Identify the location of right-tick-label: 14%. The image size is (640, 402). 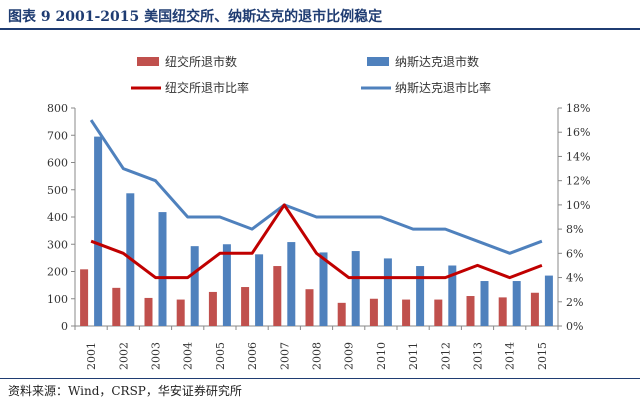
(578, 156).